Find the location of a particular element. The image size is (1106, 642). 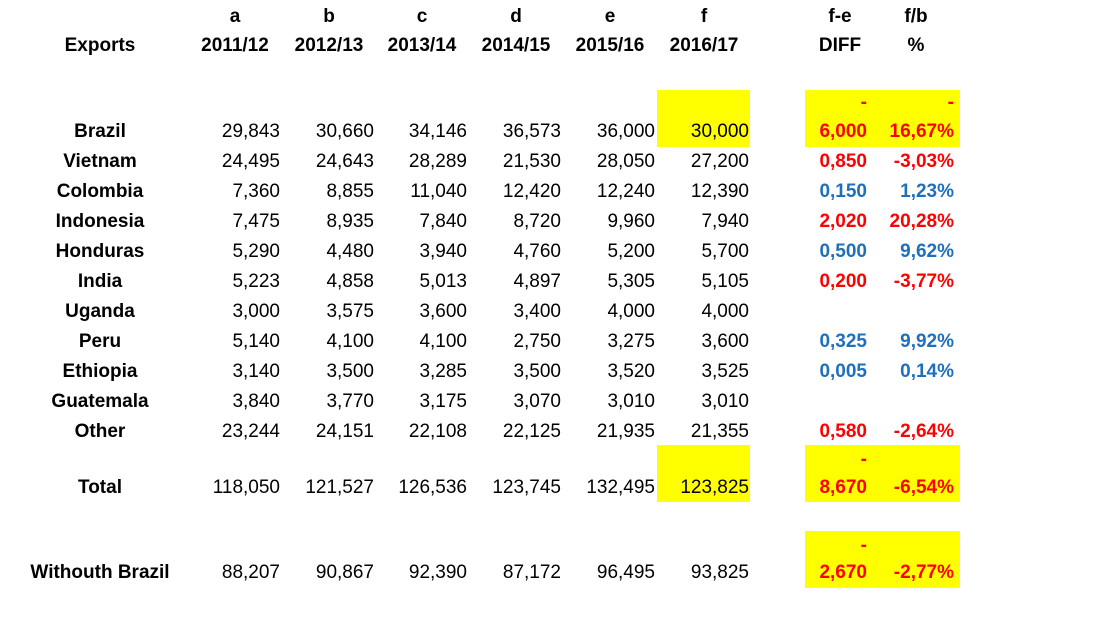

country-label: Peru is located at coordinates (100, 341).